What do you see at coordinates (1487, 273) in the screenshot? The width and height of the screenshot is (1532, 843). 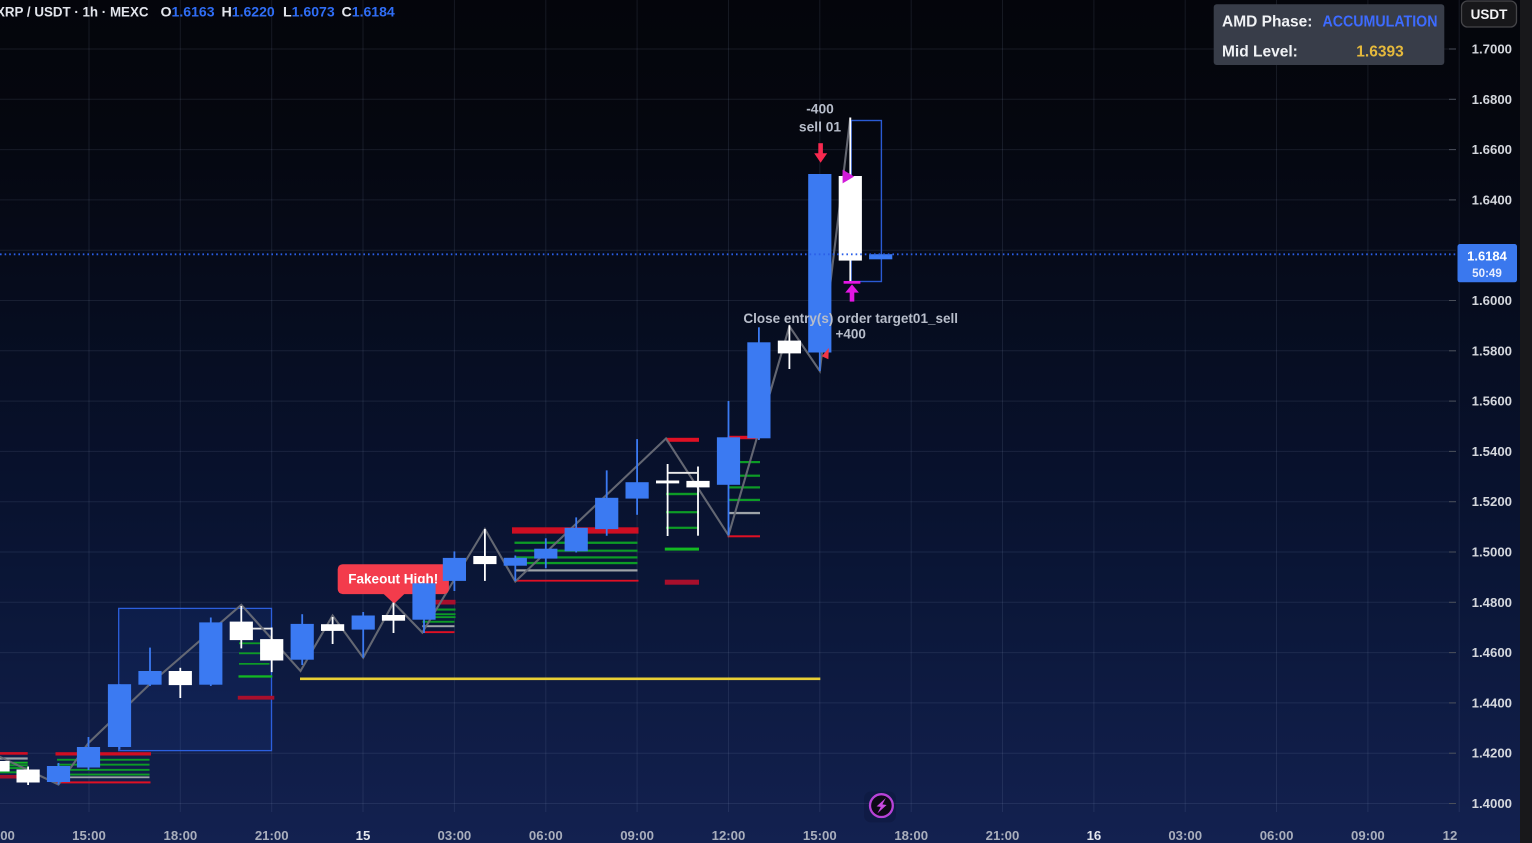 I see `svg-text: 50:49` at bounding box center [1487, 273].